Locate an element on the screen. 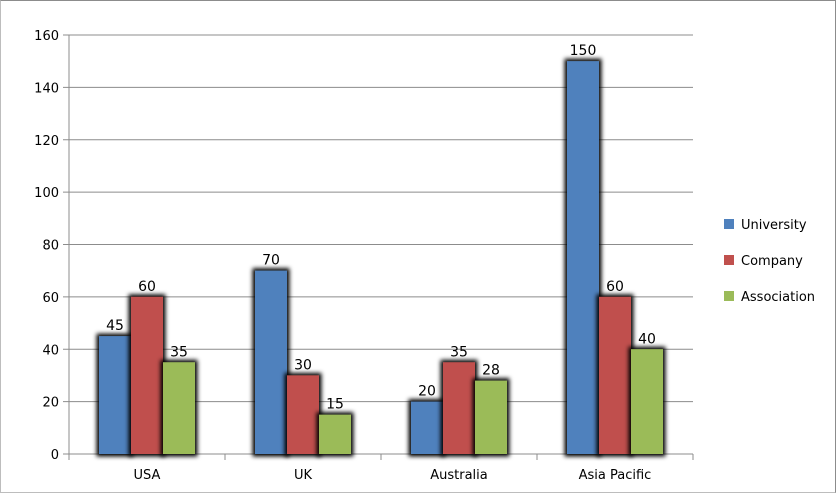 This screenshot has width=837, height=494. y-tick-label: 160 is located at coordinates (46, 36).